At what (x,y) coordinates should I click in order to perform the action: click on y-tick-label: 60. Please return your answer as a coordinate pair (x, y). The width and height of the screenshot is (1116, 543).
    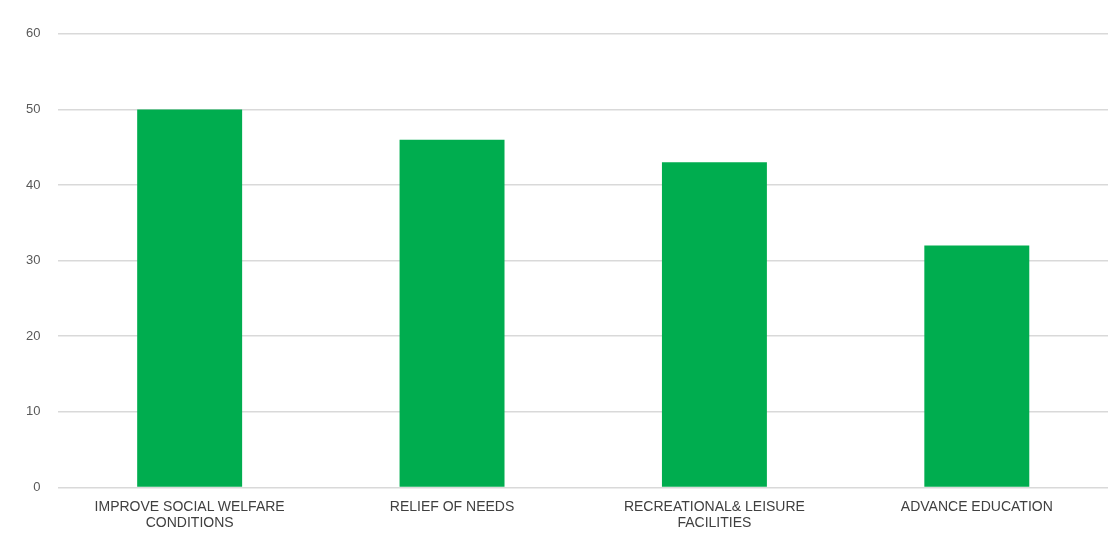
    Looking at the image, I should click on (33, 33).